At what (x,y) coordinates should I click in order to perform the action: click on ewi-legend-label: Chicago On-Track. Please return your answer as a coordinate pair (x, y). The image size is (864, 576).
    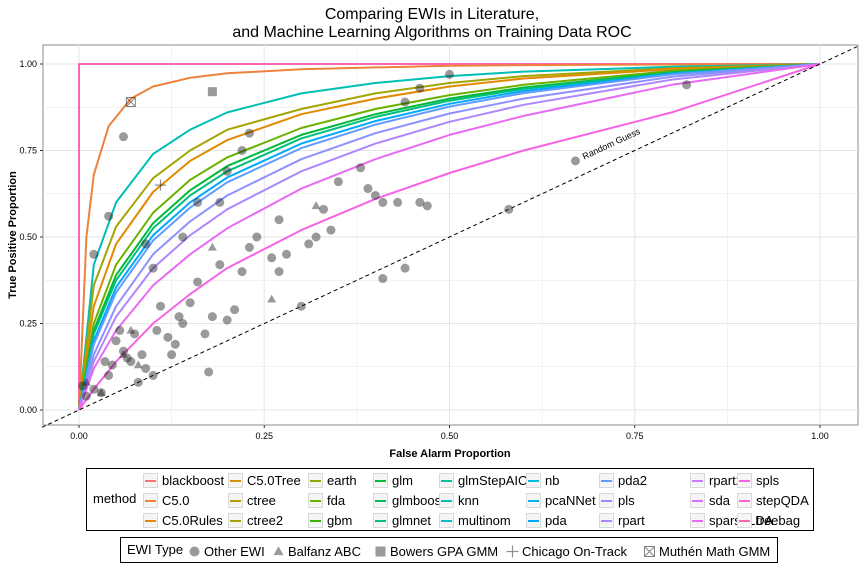
    Looking at the image, I should click on (574, 551).